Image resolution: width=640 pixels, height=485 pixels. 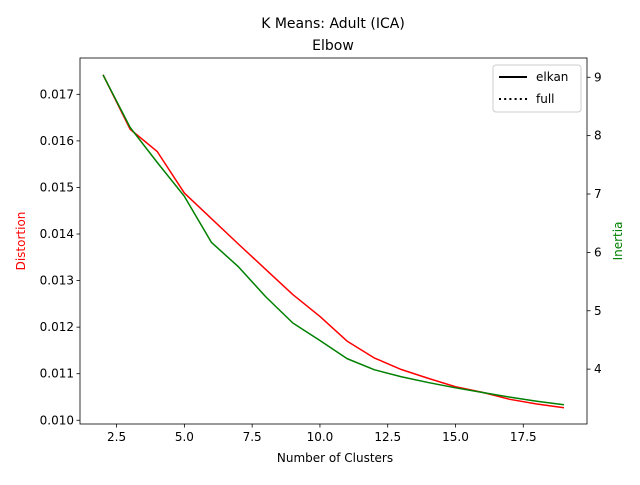 What do you see at coordinates (57, 420) in the screenshot?
I see `y-left-tick-label: 0.010` at bounding box center [57, 420].